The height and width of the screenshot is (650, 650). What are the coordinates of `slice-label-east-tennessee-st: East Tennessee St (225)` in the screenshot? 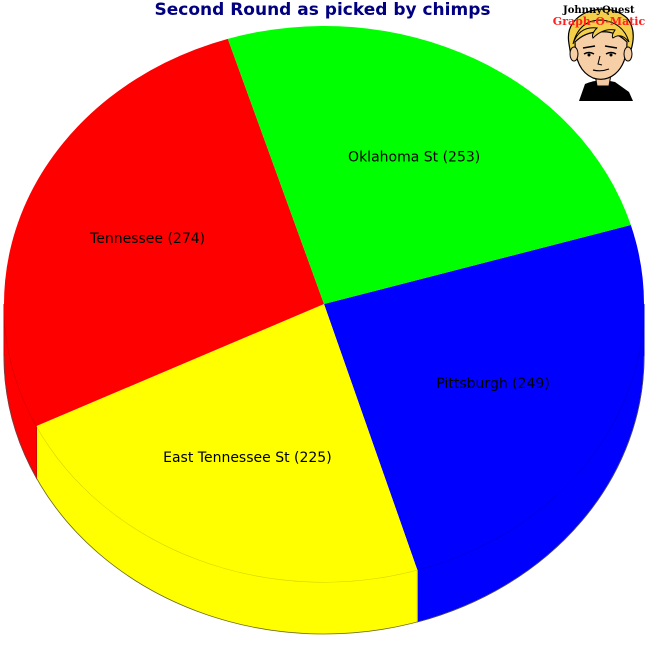 It's located at (247, 458).